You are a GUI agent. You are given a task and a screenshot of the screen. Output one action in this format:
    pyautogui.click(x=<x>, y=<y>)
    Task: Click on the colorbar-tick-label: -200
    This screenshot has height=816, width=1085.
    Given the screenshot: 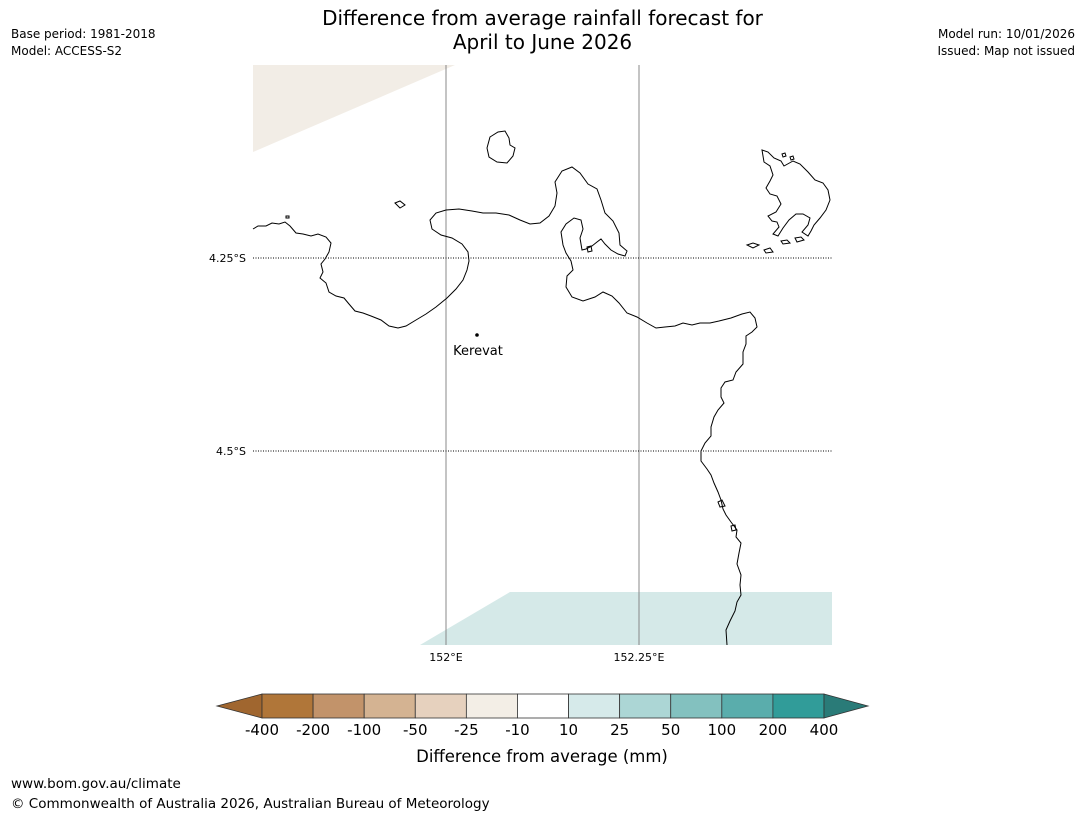 What is the action you would take?
    pyautogui.click(x=313, y=730)
    